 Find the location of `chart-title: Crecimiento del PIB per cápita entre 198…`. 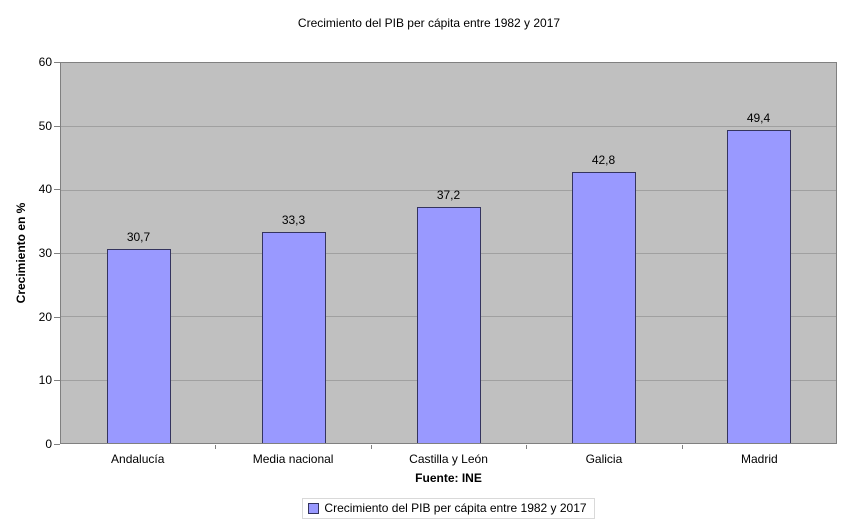

chart-title: Crecimiento del PIB per cápita entre 198… is located at coordinates (429, 23).